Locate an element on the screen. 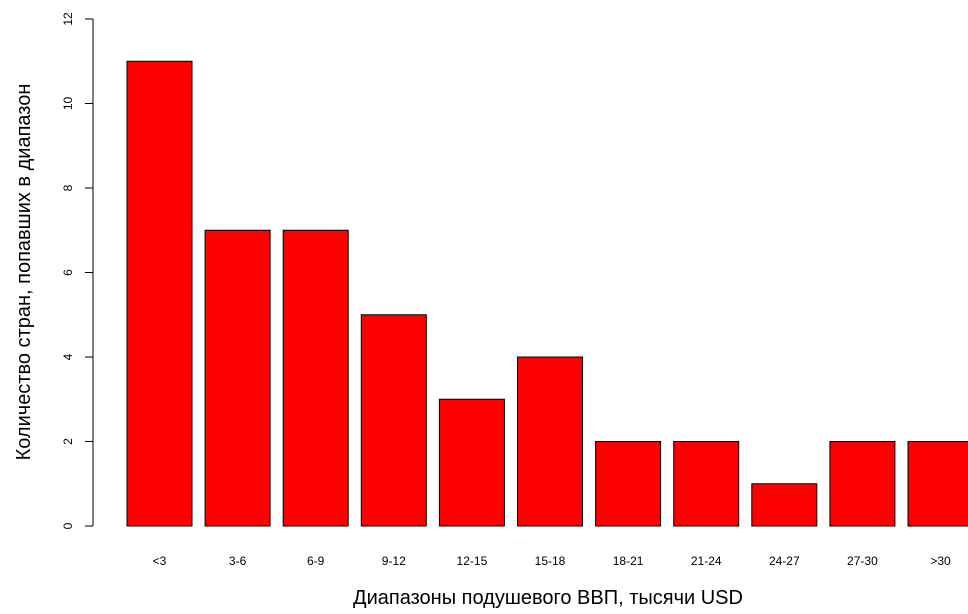  x-tick-label: 12-15 is located at coordinates (472, 561).